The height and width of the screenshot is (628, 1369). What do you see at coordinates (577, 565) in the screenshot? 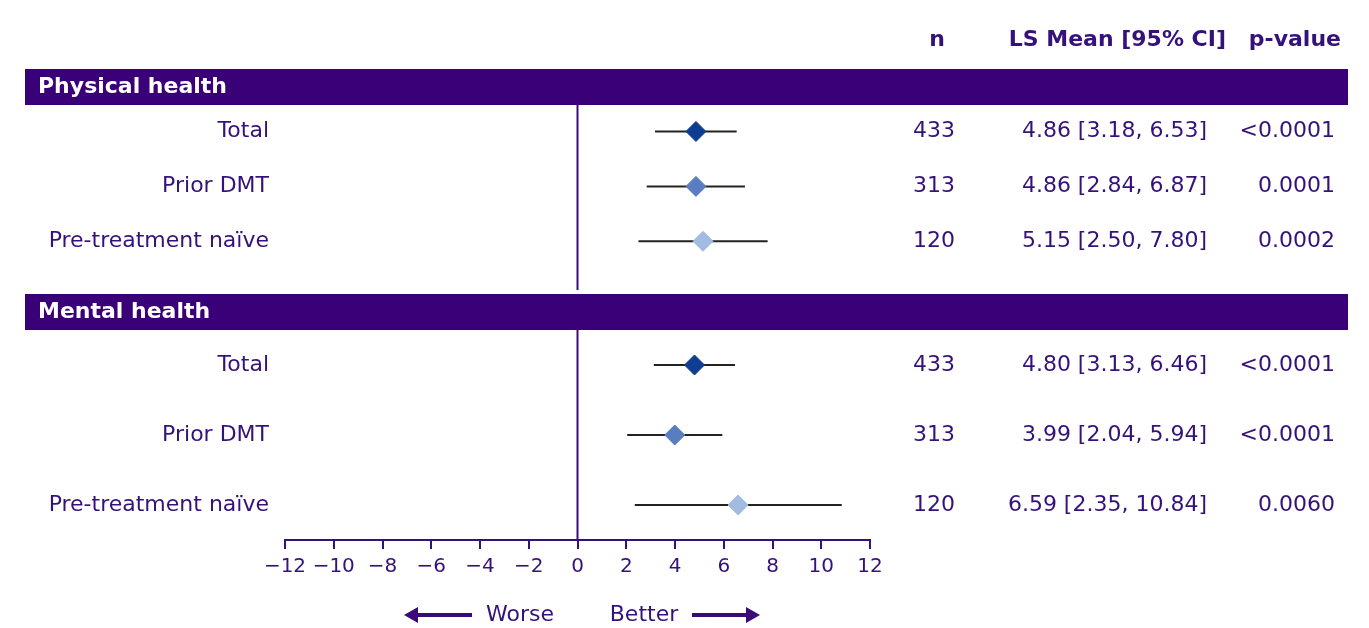
I see `x-tick-label: 0` at bounding box center [577, 565].